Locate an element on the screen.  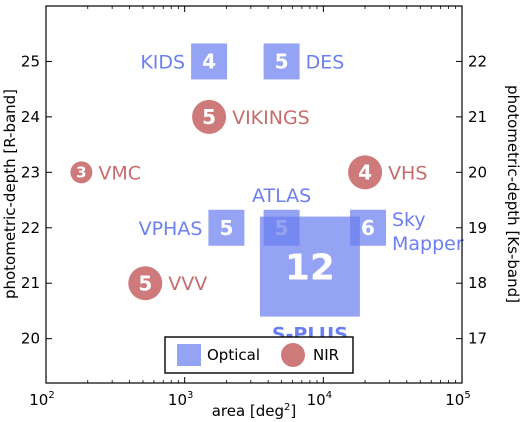
y-left-tick-label: 20 is located at coordinates (30, 339).